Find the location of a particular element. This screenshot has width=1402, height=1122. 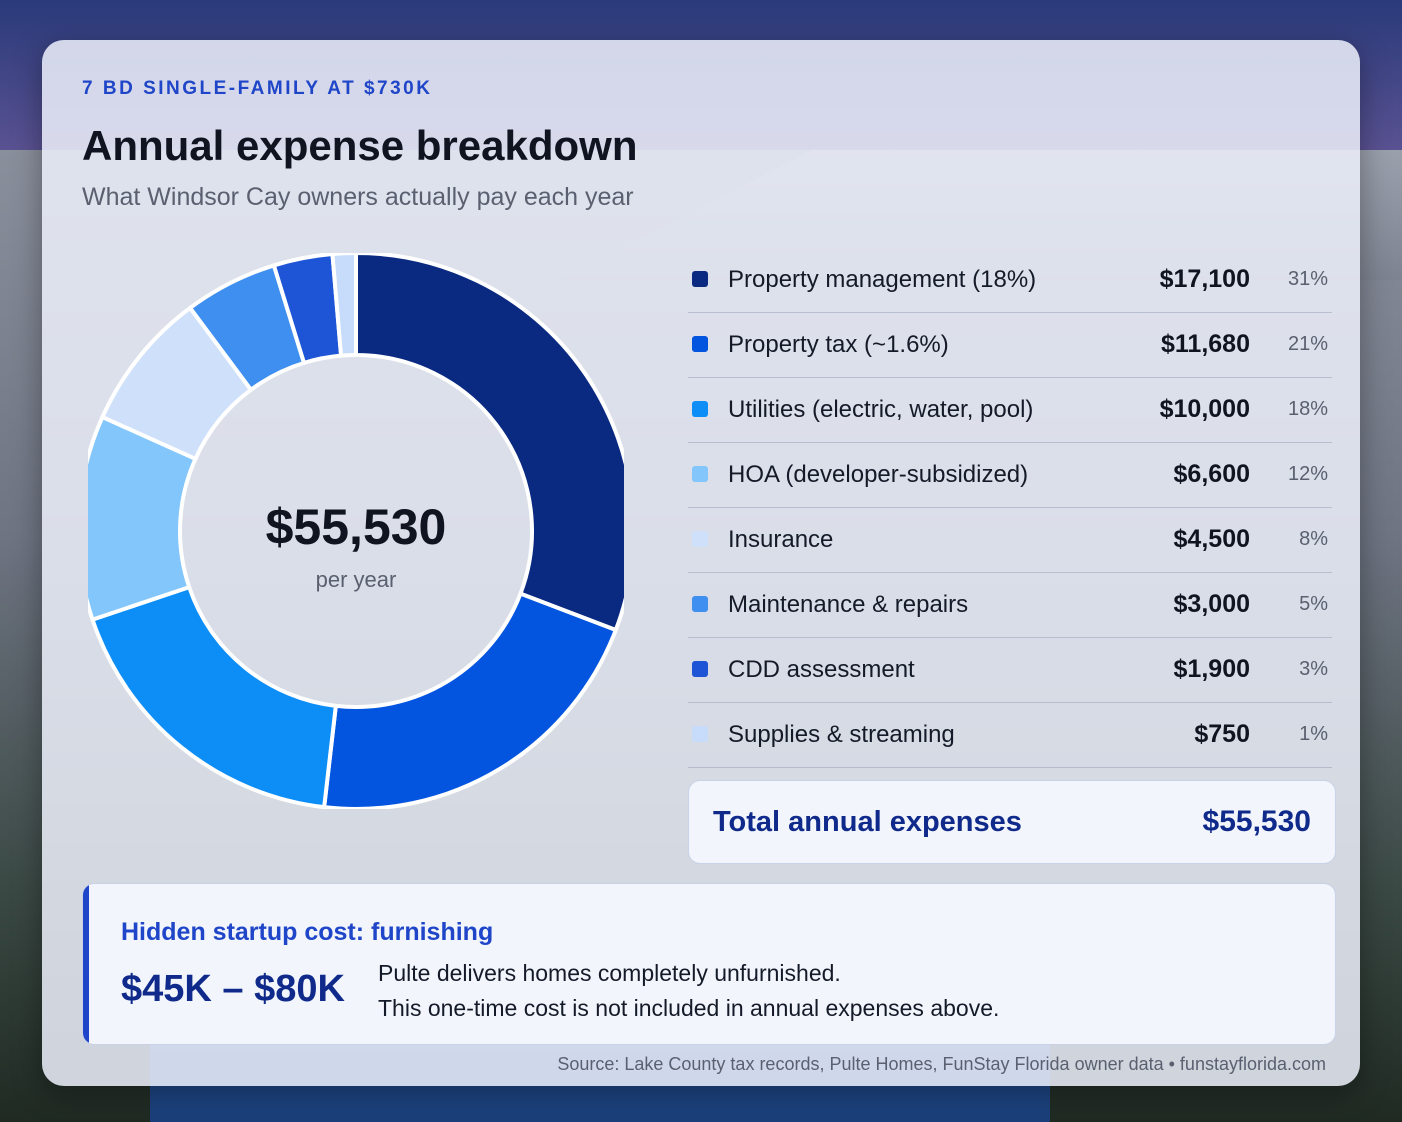

legend-row: Maintenance & repairs $3,000 5% is located at coordinates (1010, 605).